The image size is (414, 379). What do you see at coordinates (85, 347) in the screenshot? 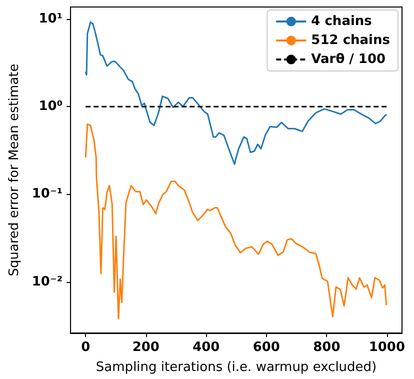
I see `x-tick-label: 0` at bounding box center [85, 347].